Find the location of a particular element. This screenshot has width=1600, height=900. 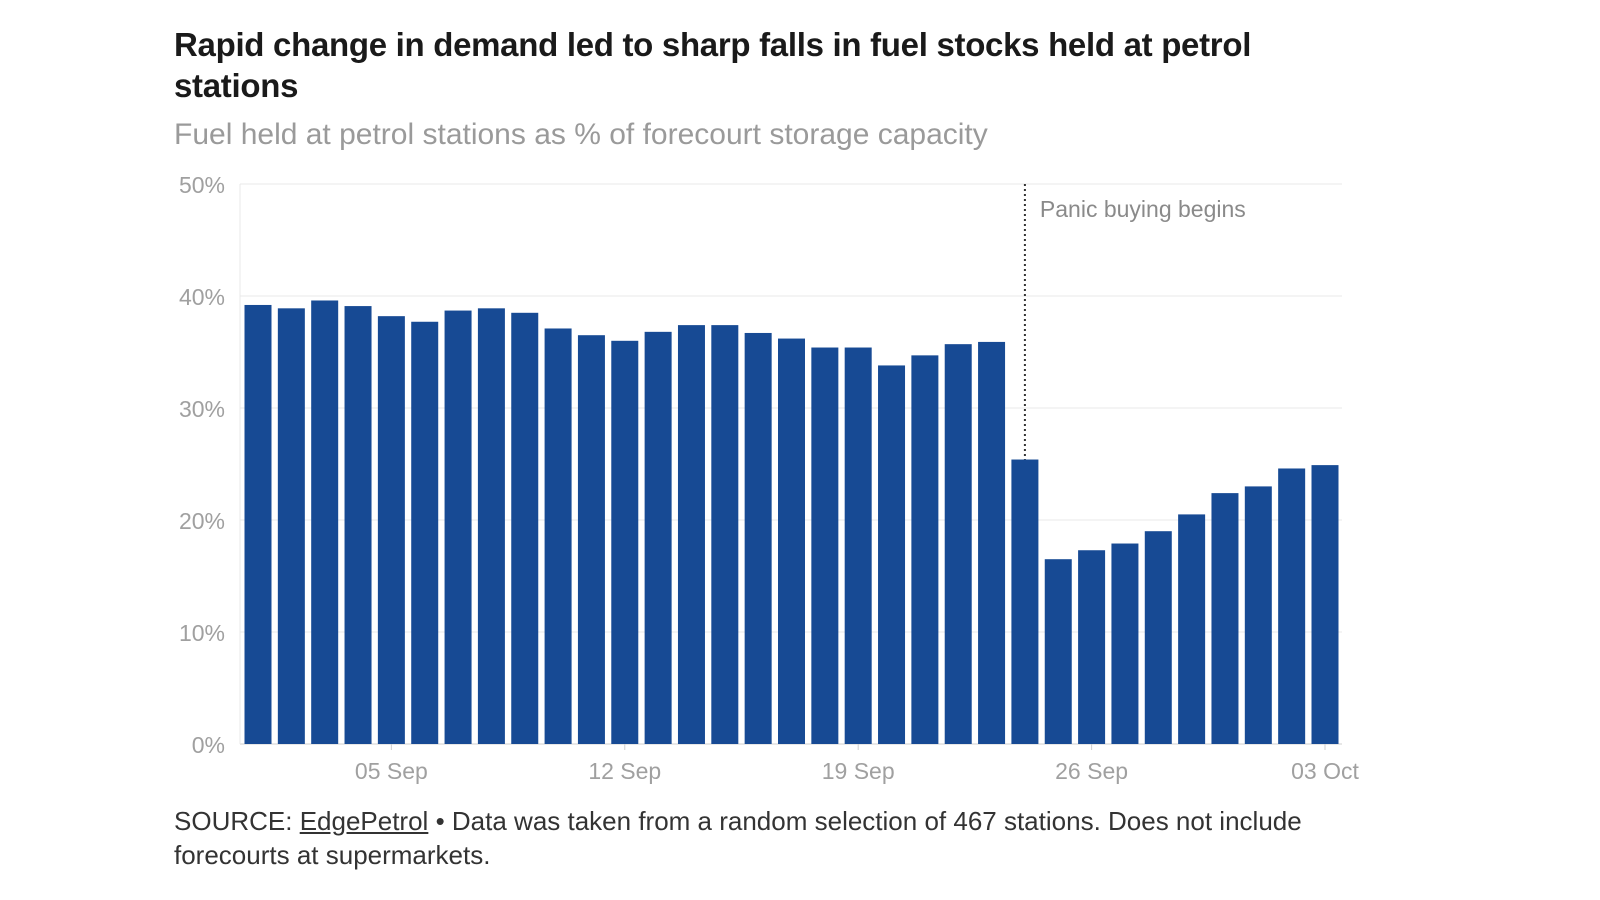

x-axis-labels: 05 Sep 12 Sep 19 Sep 26 Sep 03 Oct is located at coordinates (857, 764).